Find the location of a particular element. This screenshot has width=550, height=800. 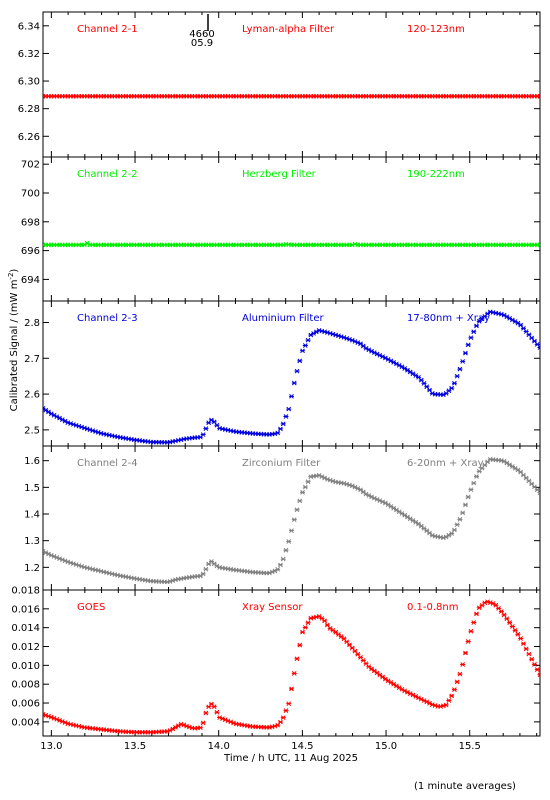

time-marker: 4660 05.9 is located at coordinates (202, 31).